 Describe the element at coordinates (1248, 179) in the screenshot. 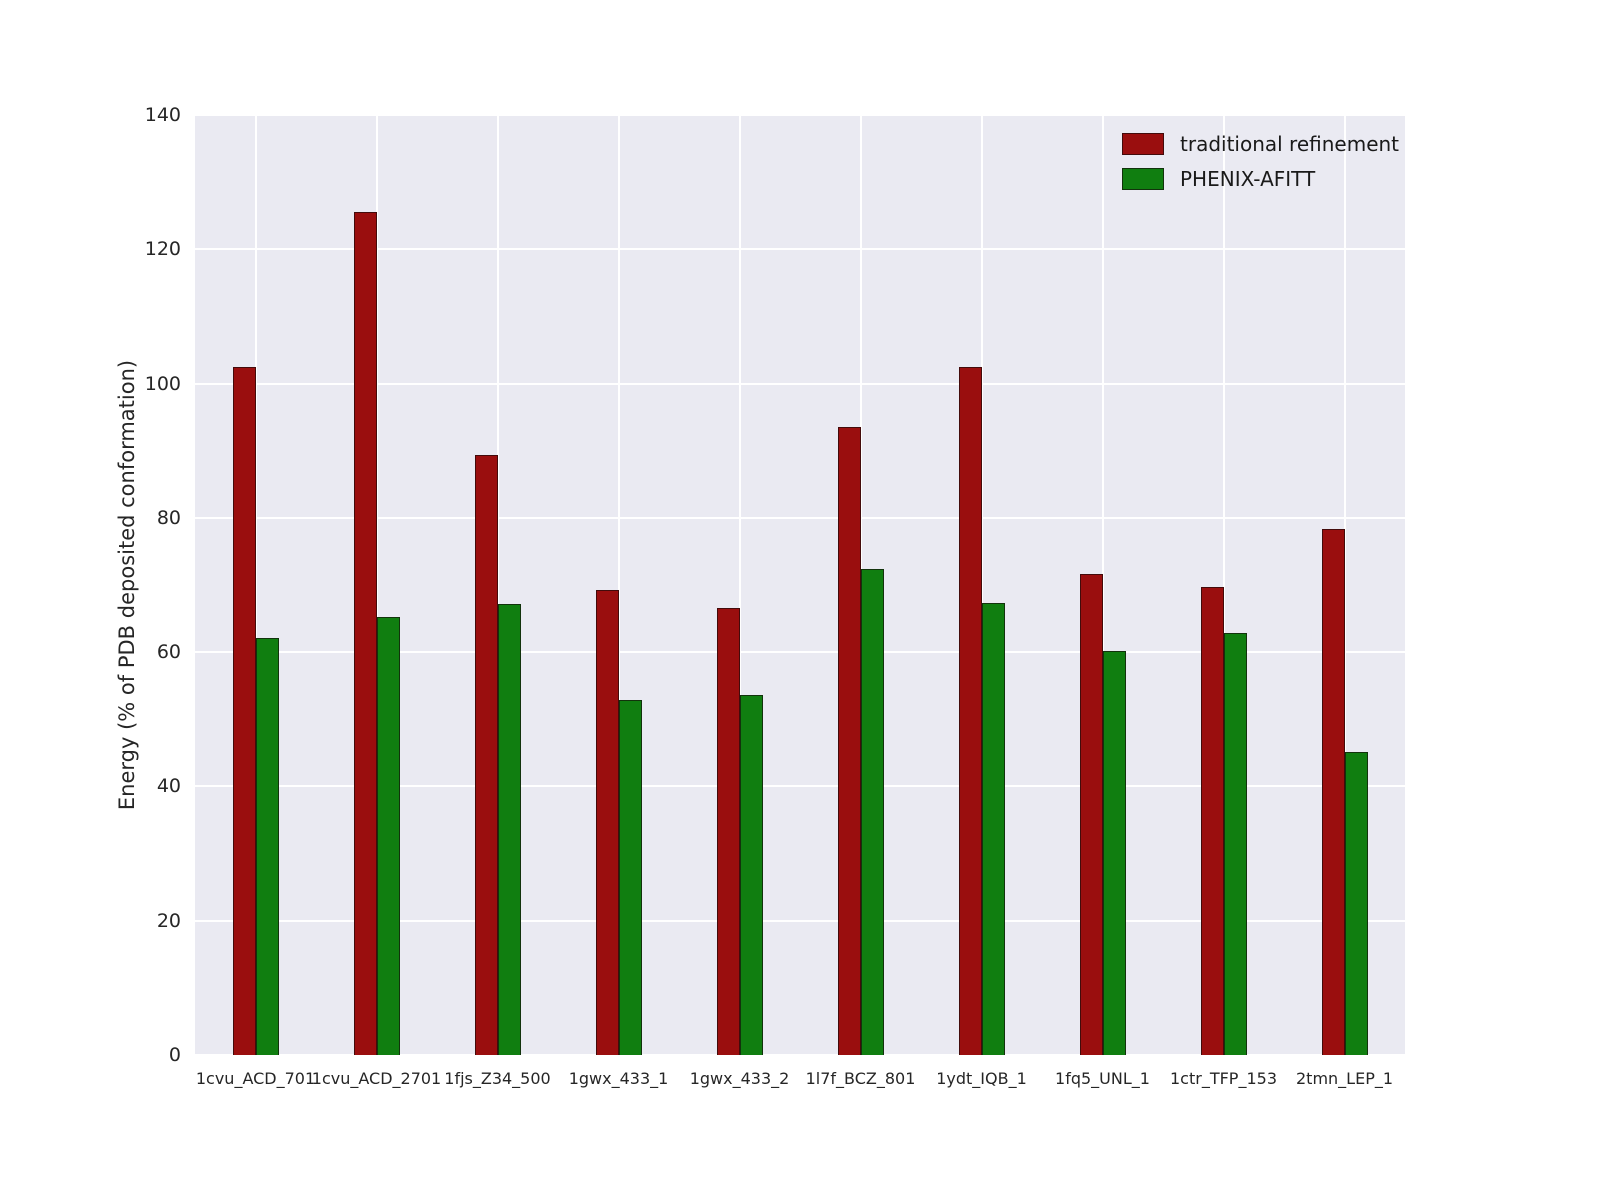

I see `legend-label-phenix-afitt: PHENIX-AFITT` at that location.